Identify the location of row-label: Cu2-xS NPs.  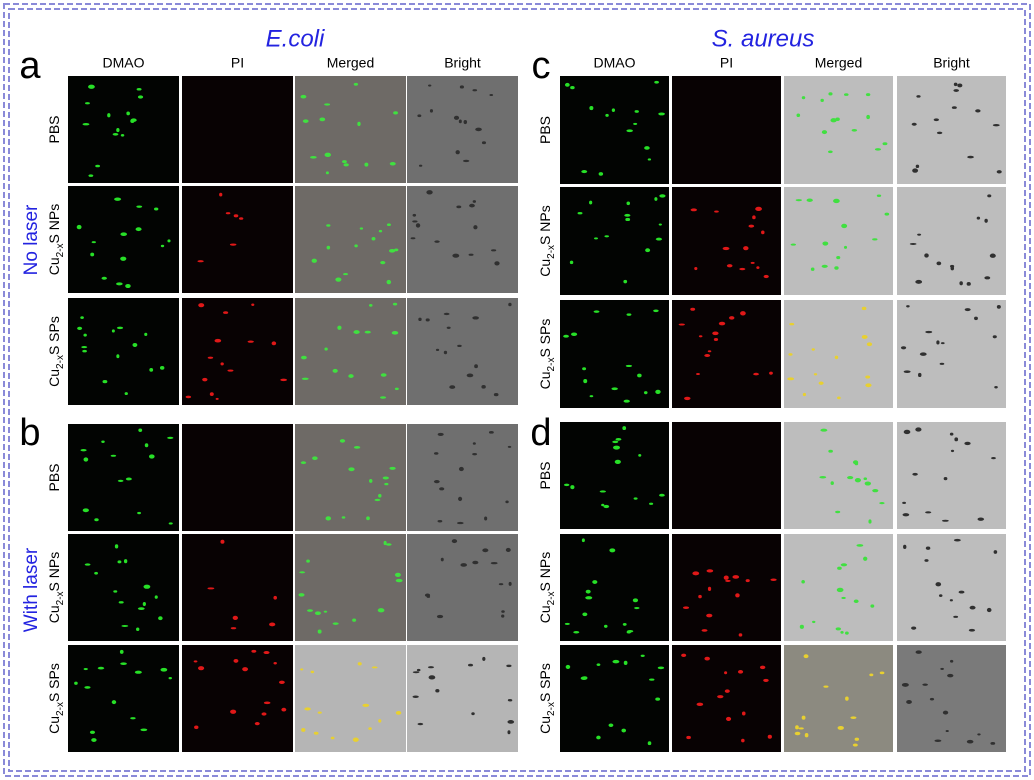
(547, 241).